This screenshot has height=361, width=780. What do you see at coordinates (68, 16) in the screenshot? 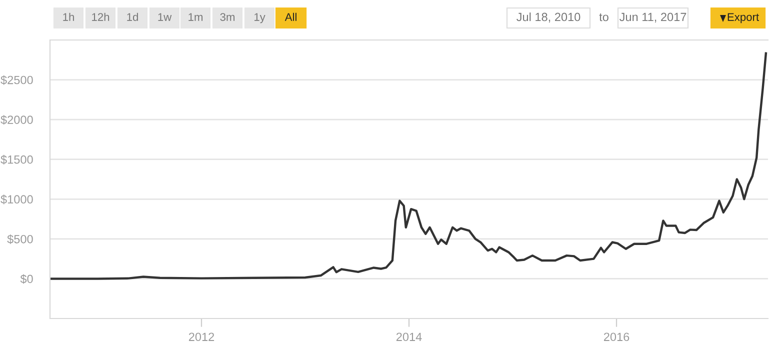
I see `text: 1h` at bounding box center [68, 16].